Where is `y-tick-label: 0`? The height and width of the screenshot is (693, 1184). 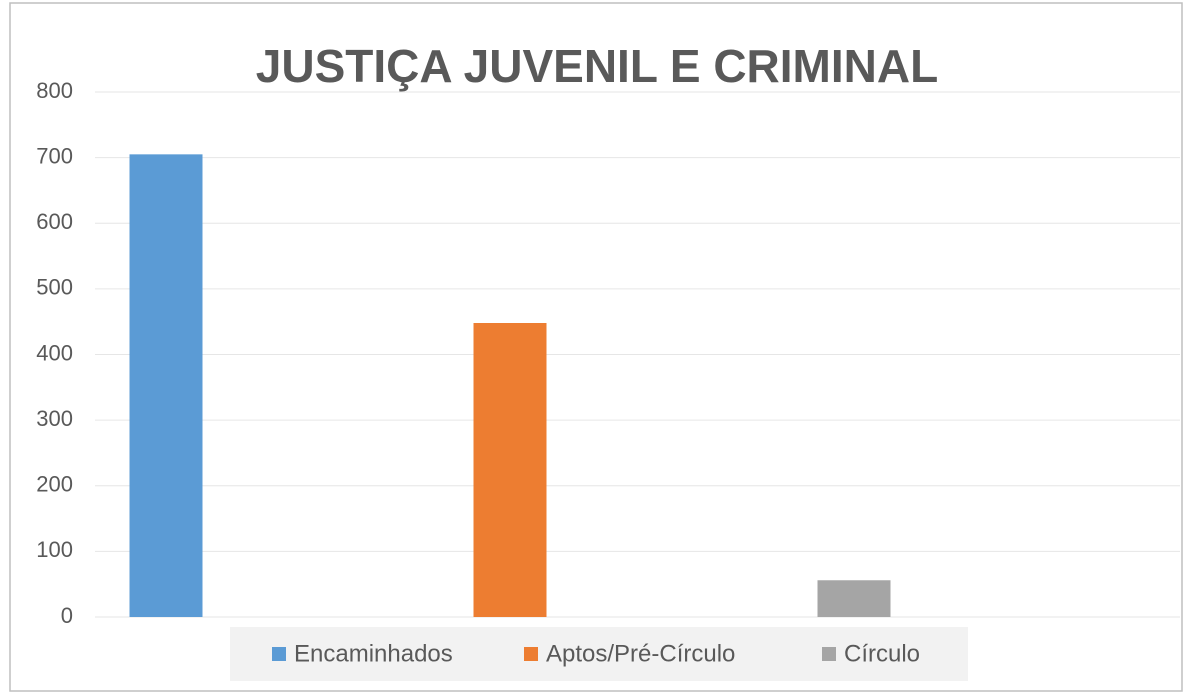
y-tick-label: 0 is located at coordinates (67, 615).